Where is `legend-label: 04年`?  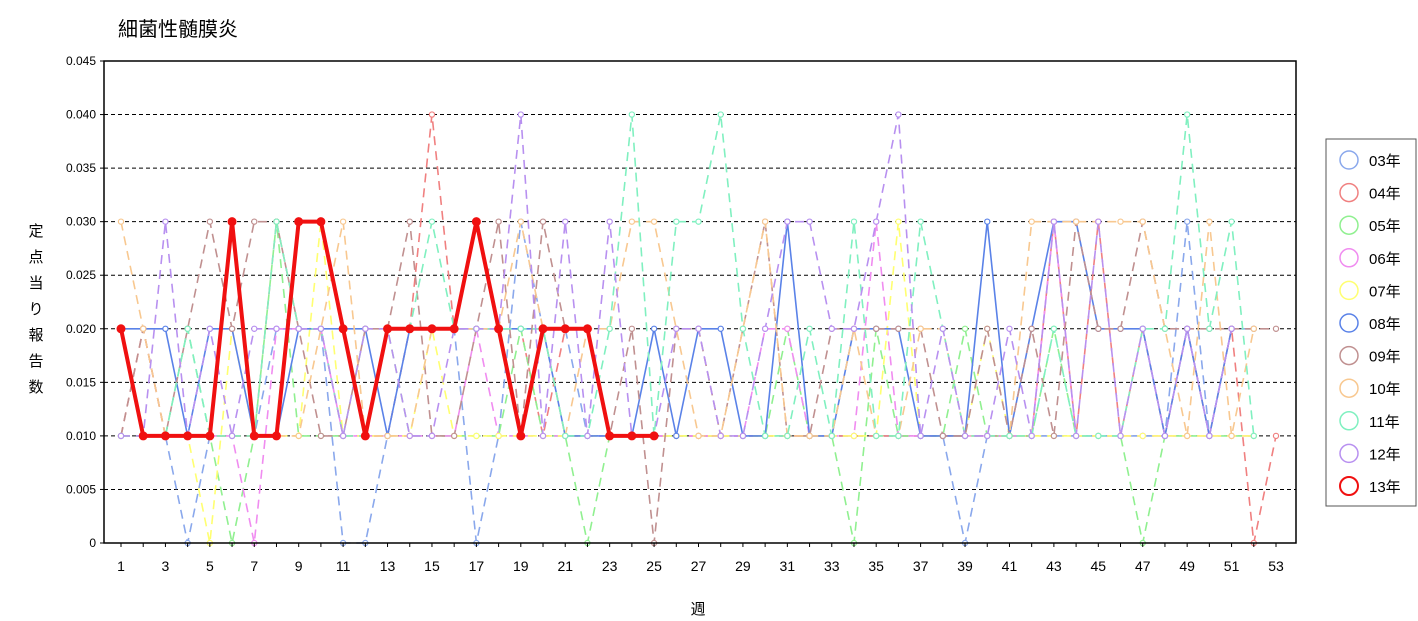 legend-label: 04年 is located at coordinates (1385, 194).